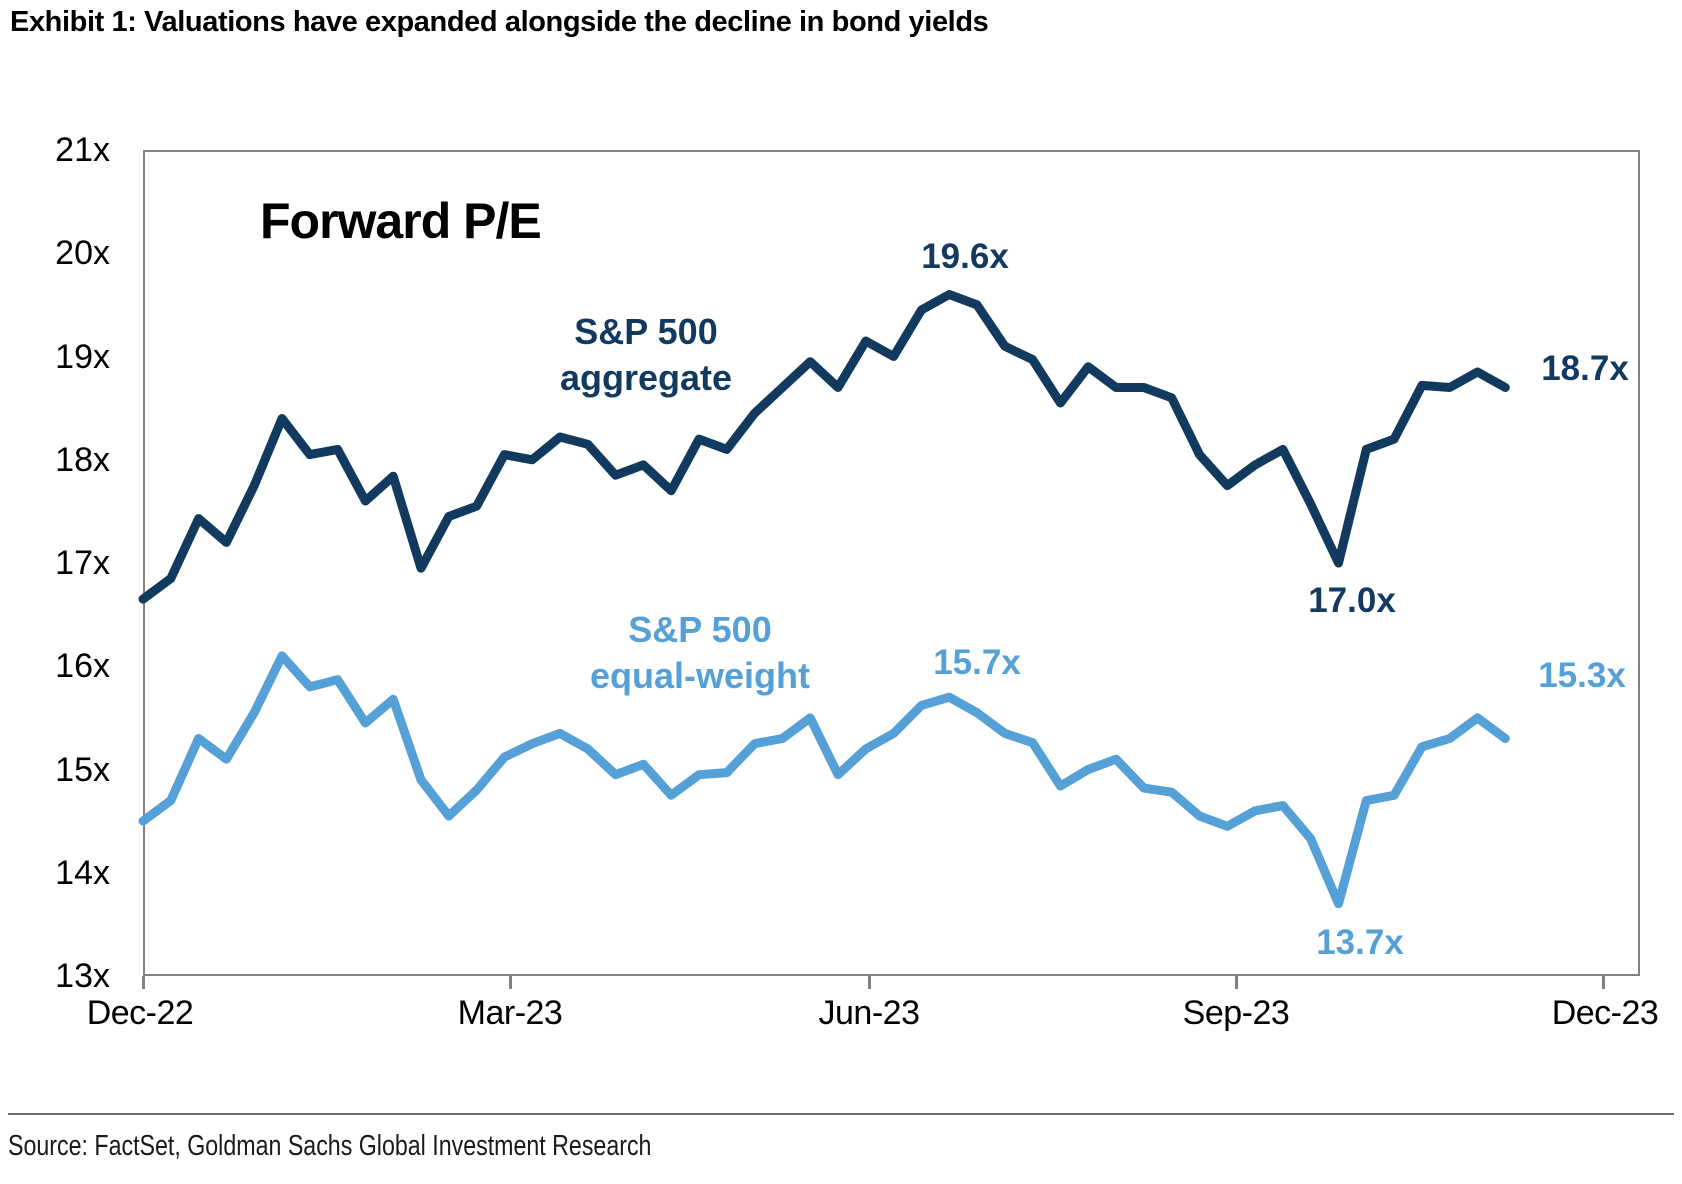  I want to click on x-tick-label: Mar-23, so click(510, 1013).